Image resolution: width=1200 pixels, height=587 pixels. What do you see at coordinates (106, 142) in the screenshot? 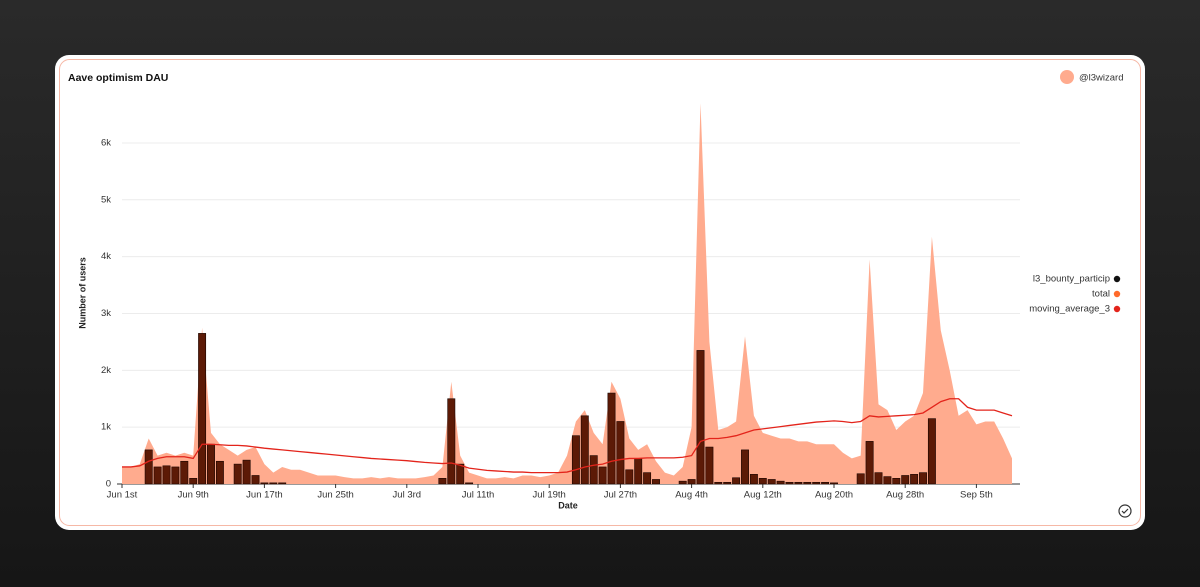
I see `y-tick-label: 6k` at bounding box center [106, 142].